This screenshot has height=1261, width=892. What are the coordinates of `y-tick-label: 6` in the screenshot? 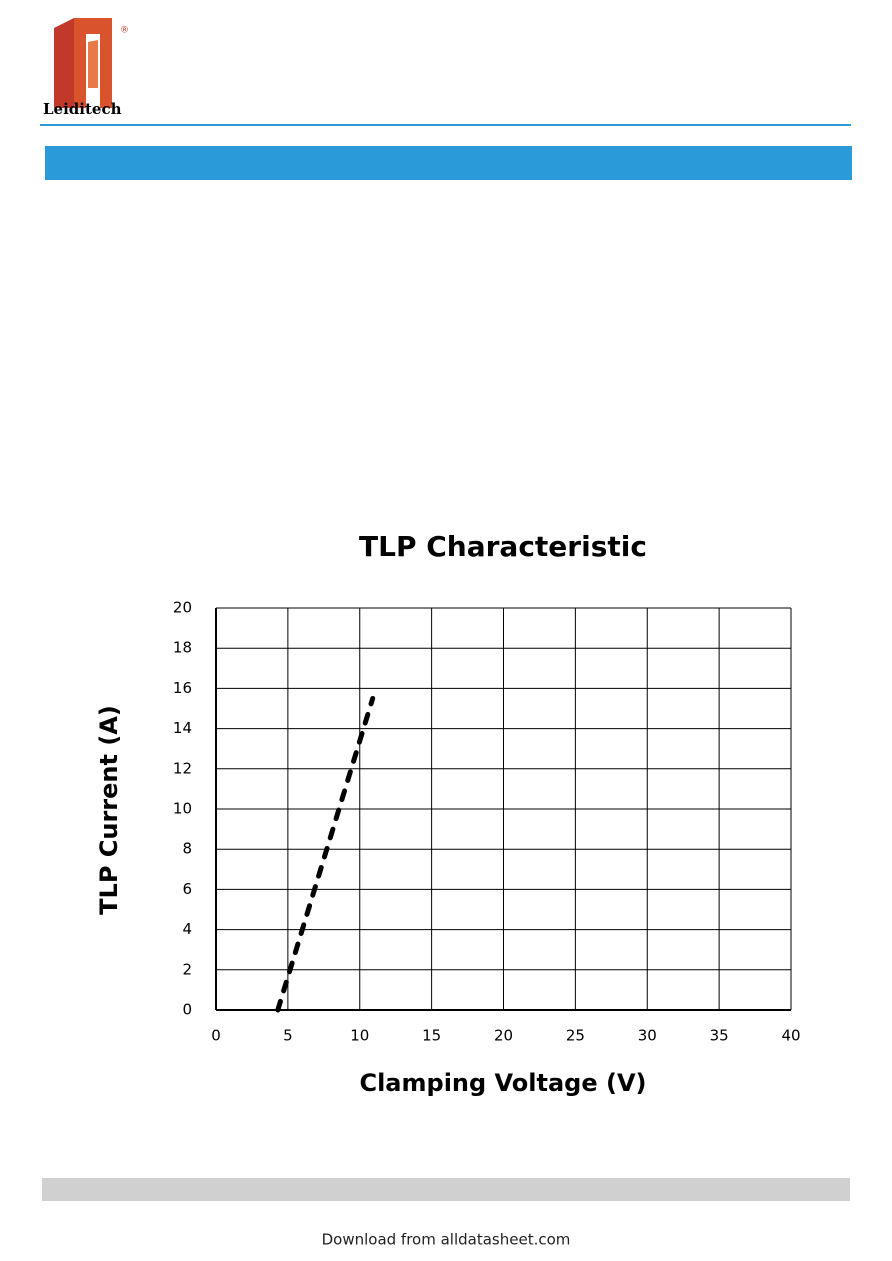 It's located at (187, 889).